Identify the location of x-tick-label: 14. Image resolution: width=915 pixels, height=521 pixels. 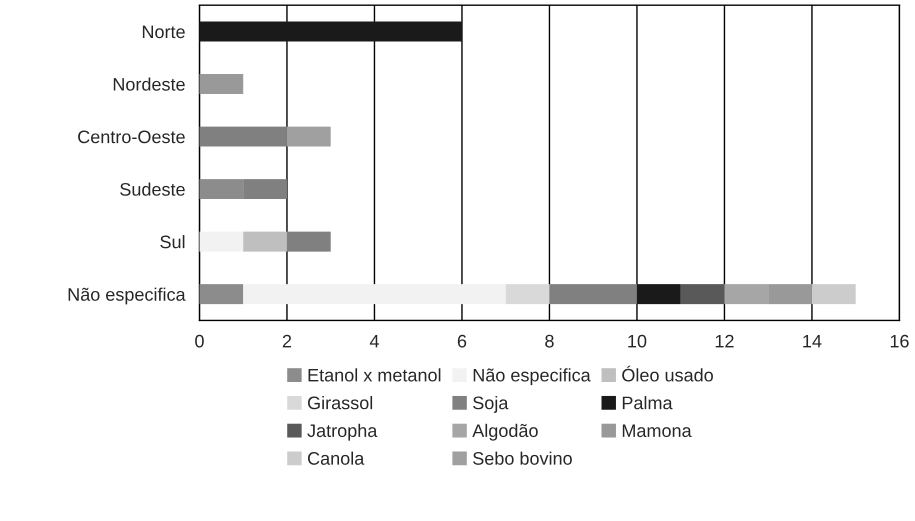
(812, 341).